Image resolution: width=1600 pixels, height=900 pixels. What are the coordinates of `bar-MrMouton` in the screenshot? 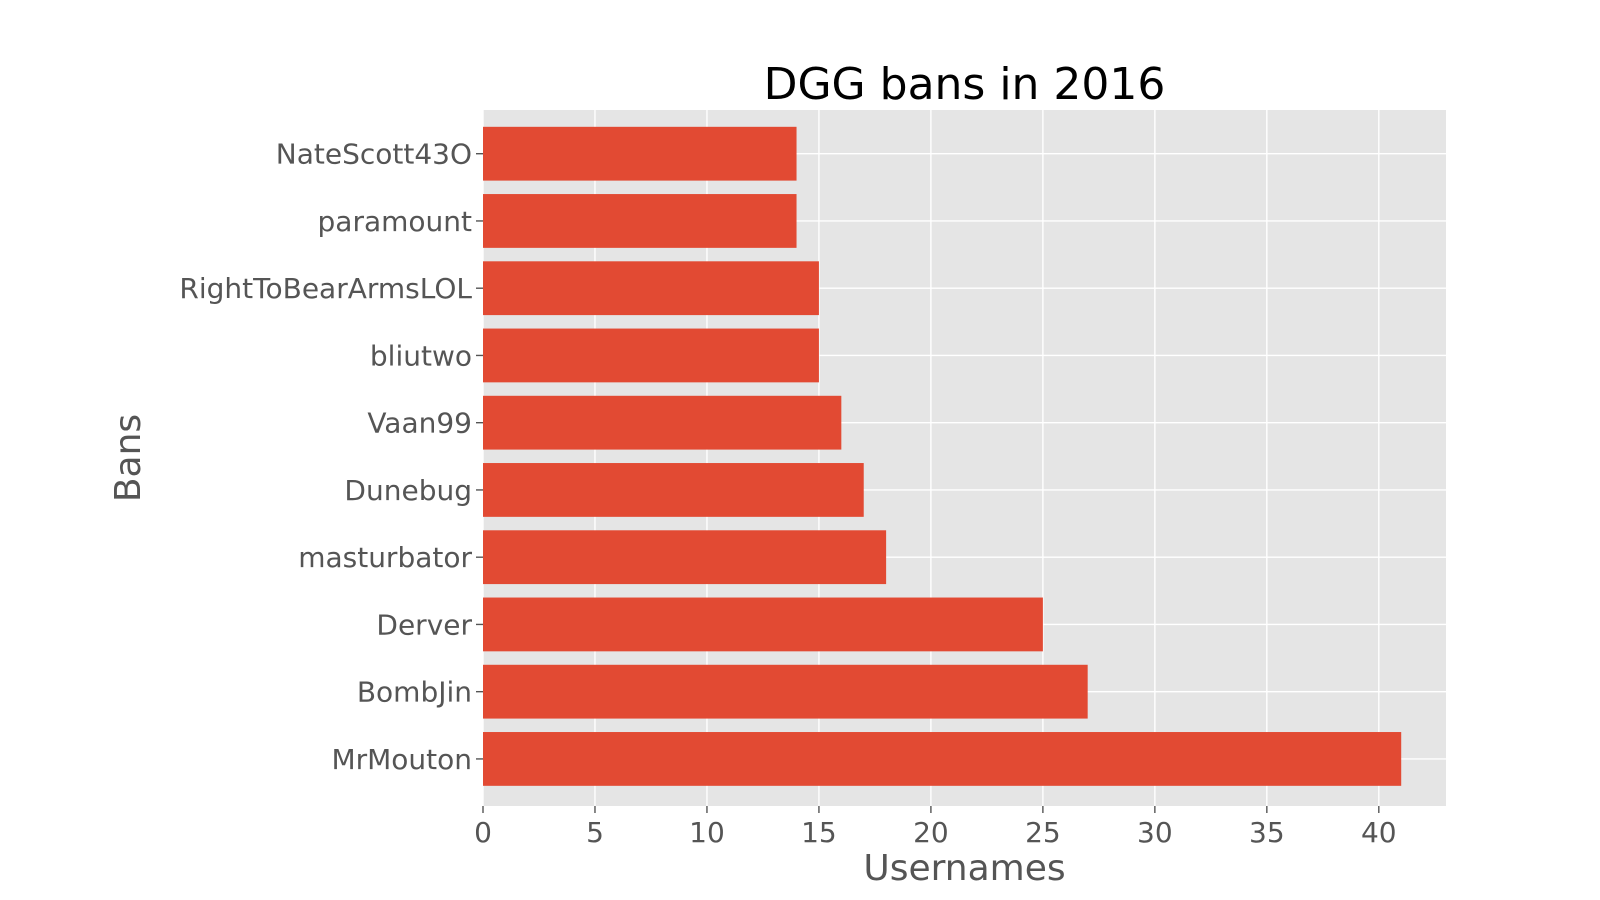 It's located at (942, 759).